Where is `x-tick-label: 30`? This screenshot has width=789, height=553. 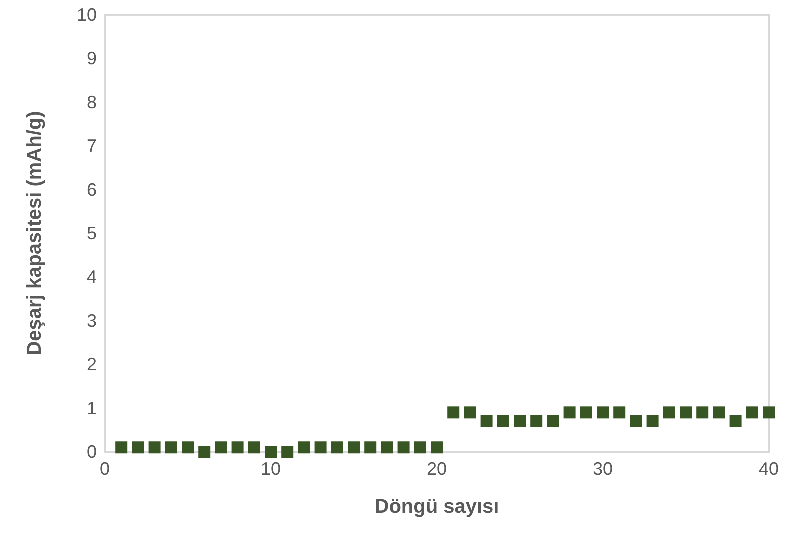
x-tick-label: 30 is located at coordinates (603, 469).